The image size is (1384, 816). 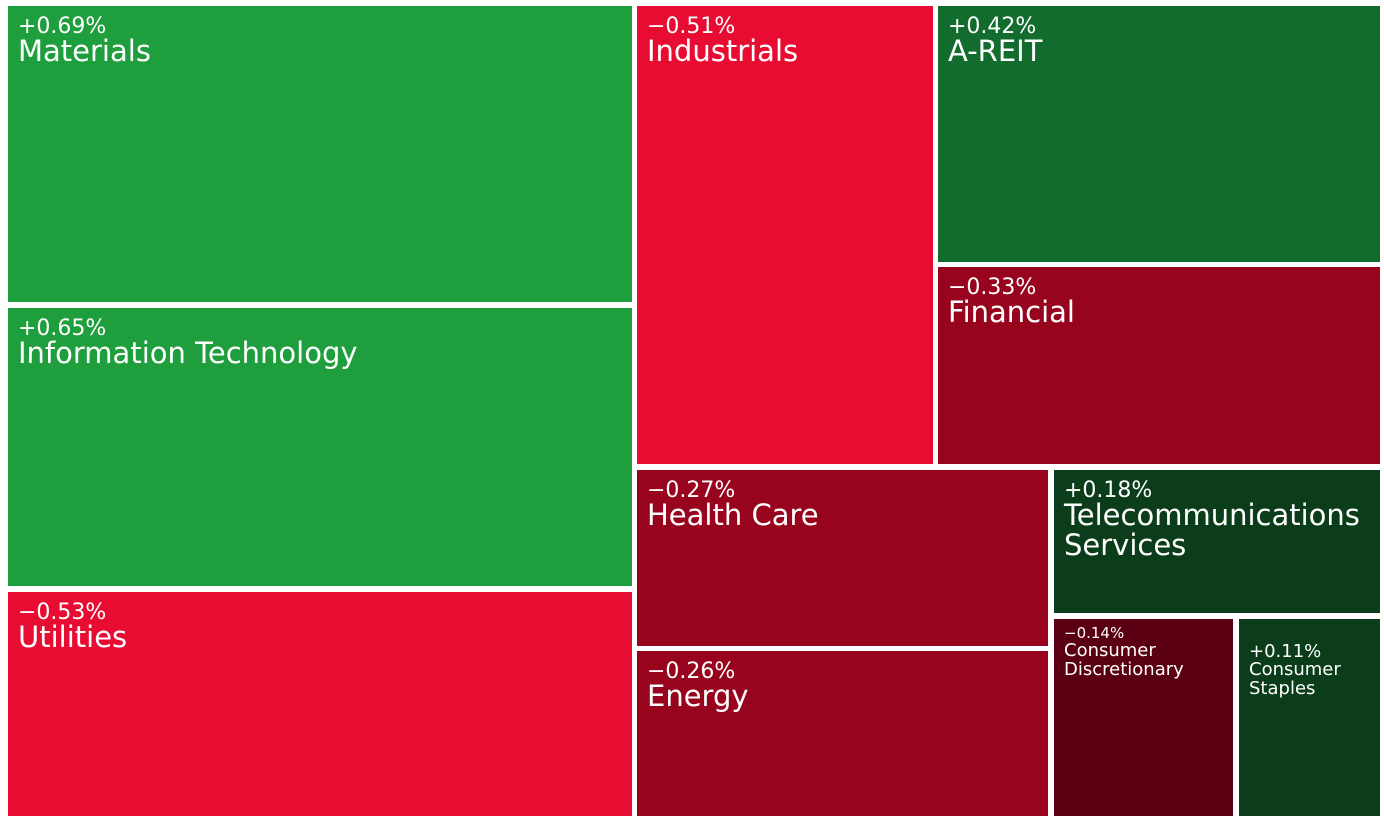 What do you see at coordinates (188, 353) in the screenshot?
I see `tile-sector-name: Information Technology` at bounding box center [188, 353].